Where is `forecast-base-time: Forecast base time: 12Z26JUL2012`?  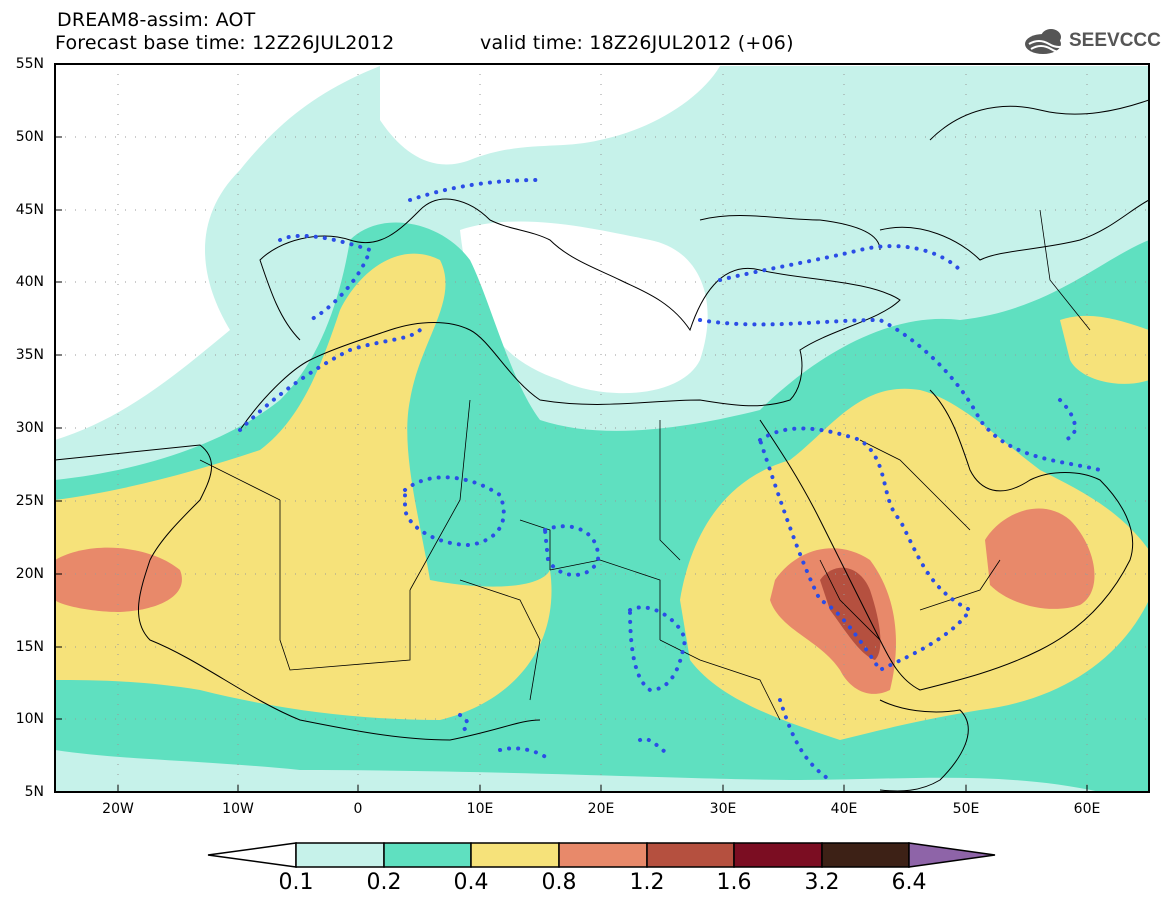
forecast-base-time: Forecast base time: 12Z26JUL2012 is located at coordinates (225, 43).